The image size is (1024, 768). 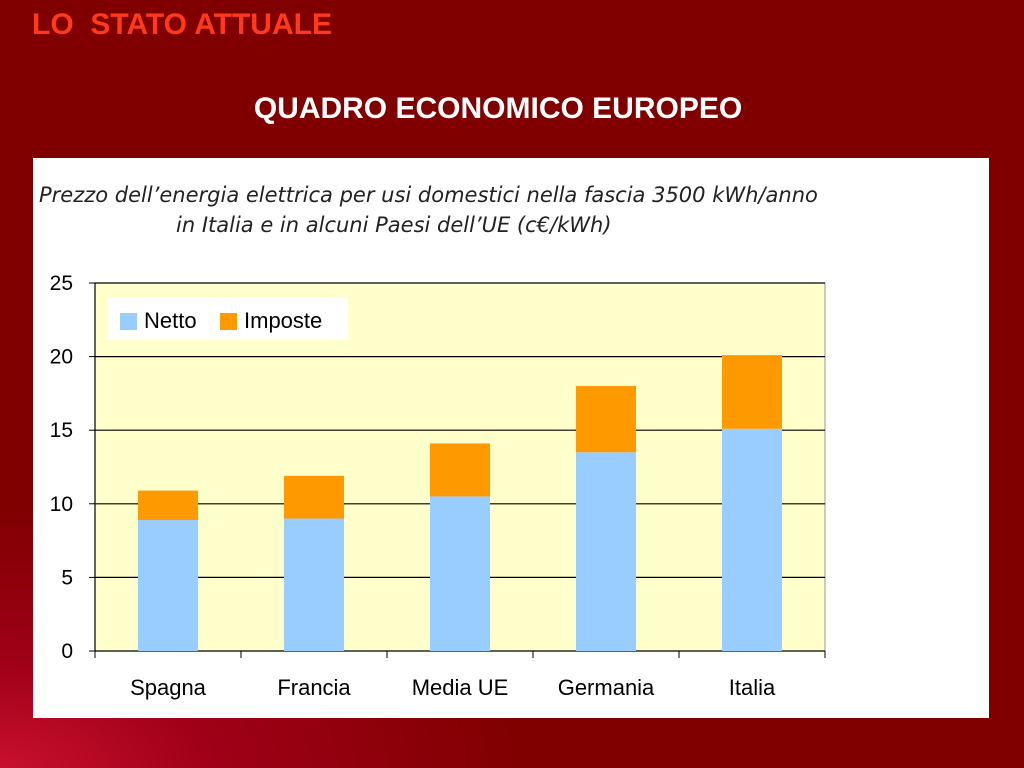 What do you see at coordinates (168, 585) in the screenshot?
I see `bar-netto-spagna` at bounding box center [168, 585].